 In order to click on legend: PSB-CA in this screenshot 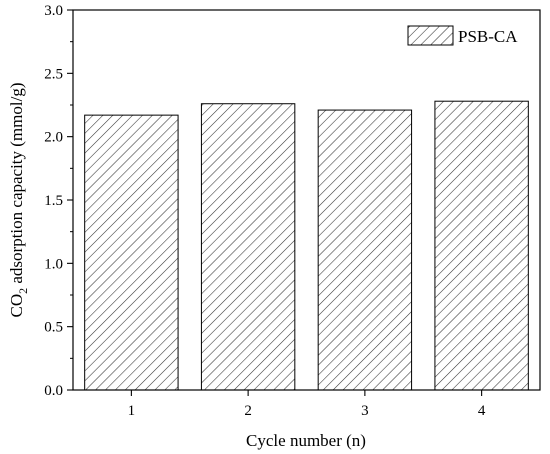, I will do `click(462, 35)`.